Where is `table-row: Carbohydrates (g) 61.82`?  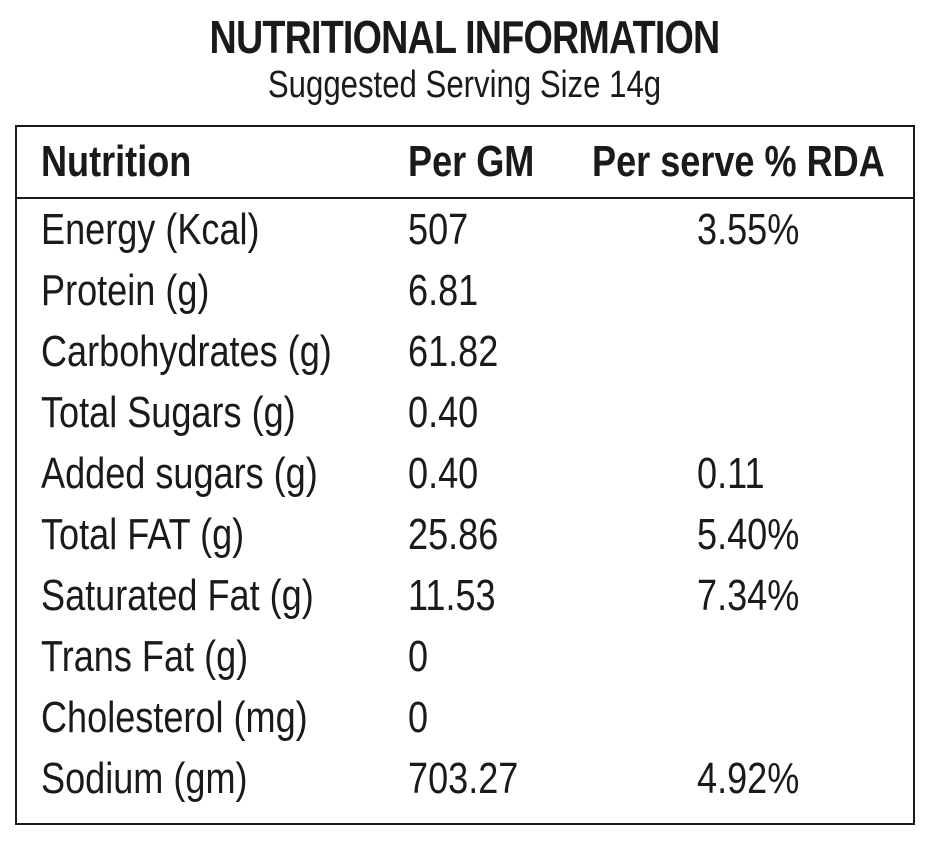
table-row: Carbohydrates (g) 61.82 is located at coordinates (465, 357).